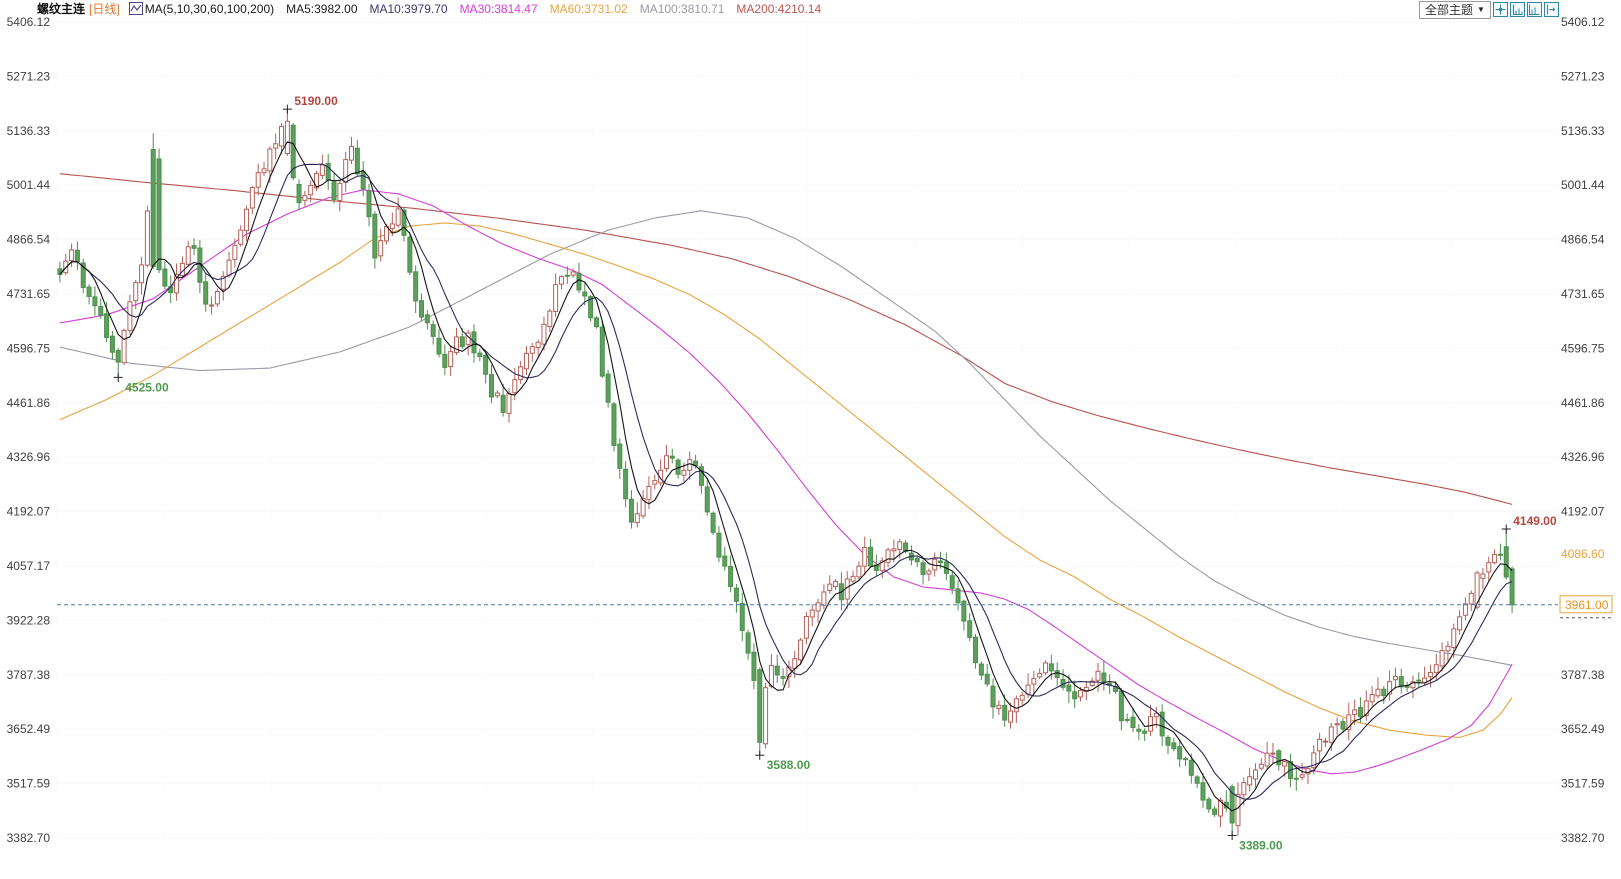 The image size is (1621, 879). What do you see at coordinates (1534, 9) in the screenshot?
I see `x-scale-icon` at bounding box center [1534, 9].